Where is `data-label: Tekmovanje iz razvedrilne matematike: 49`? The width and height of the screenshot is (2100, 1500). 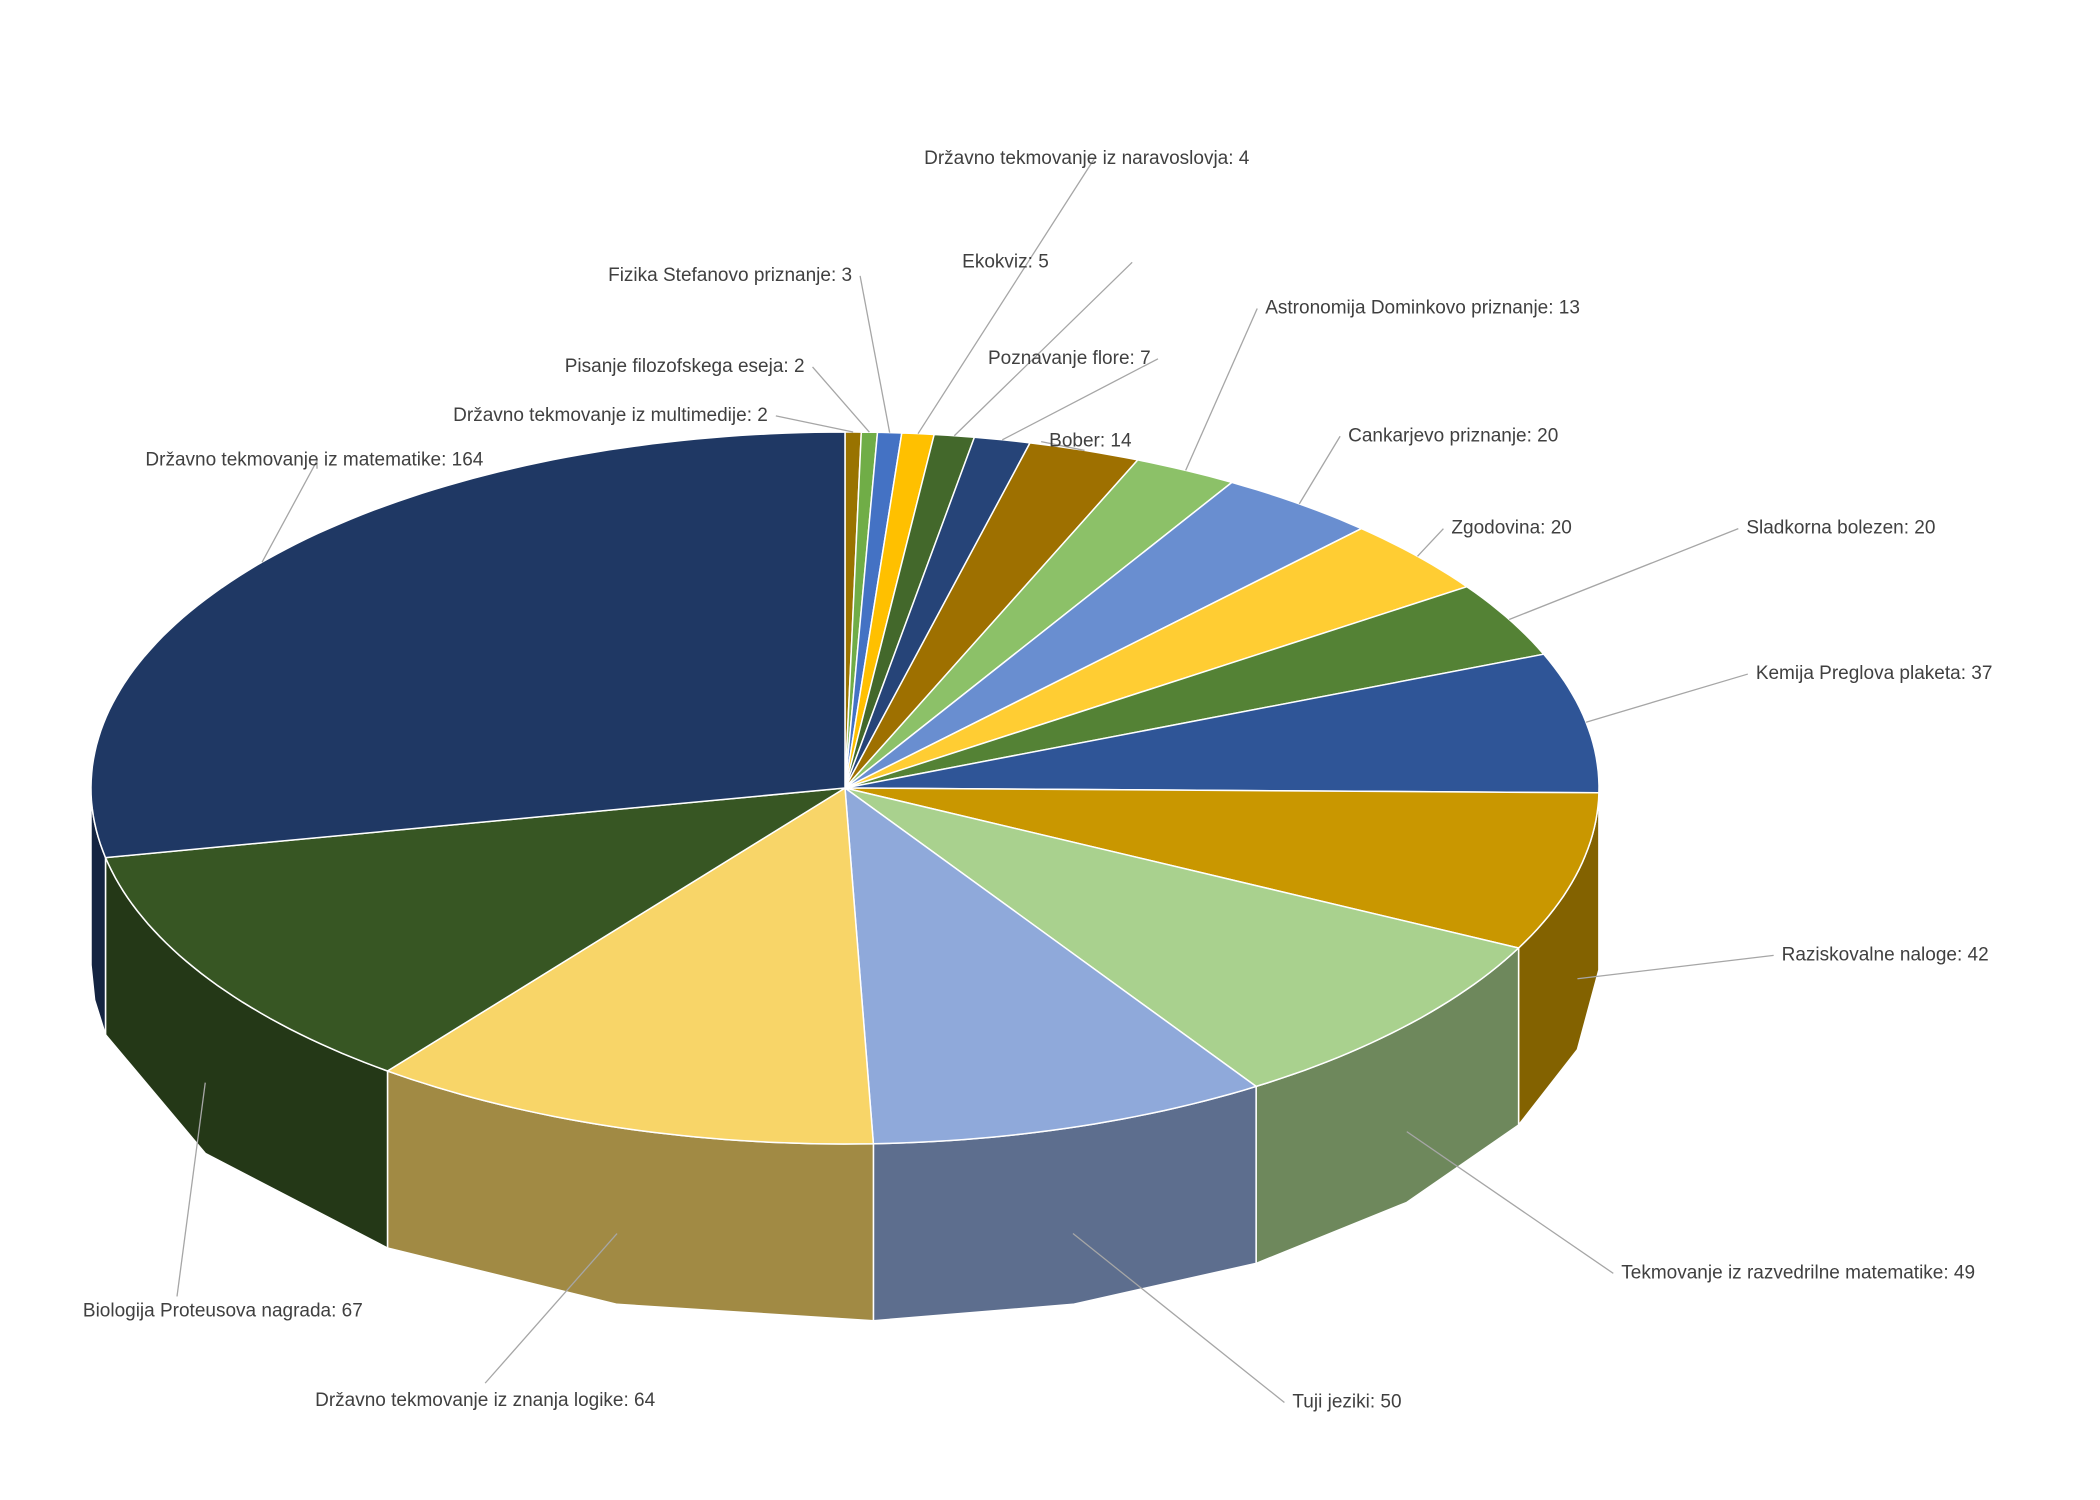
data-label: Tekmovanje iz razvedrilne matematike: 49 is located at coordinates (1798, 1272).